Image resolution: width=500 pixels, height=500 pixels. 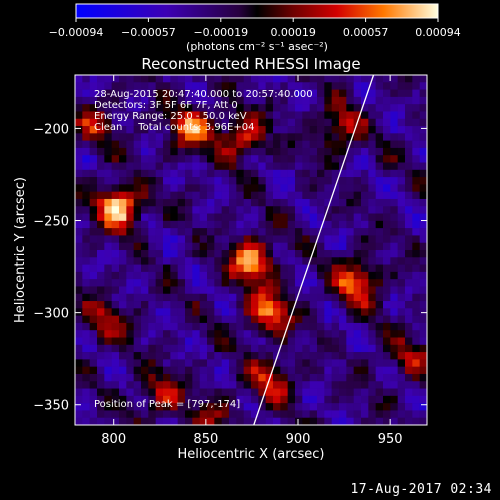 I want to click on annotation-detectors: Detectors: 3F 5F 6F 7F, Att 0, so click(x=166, y=105).